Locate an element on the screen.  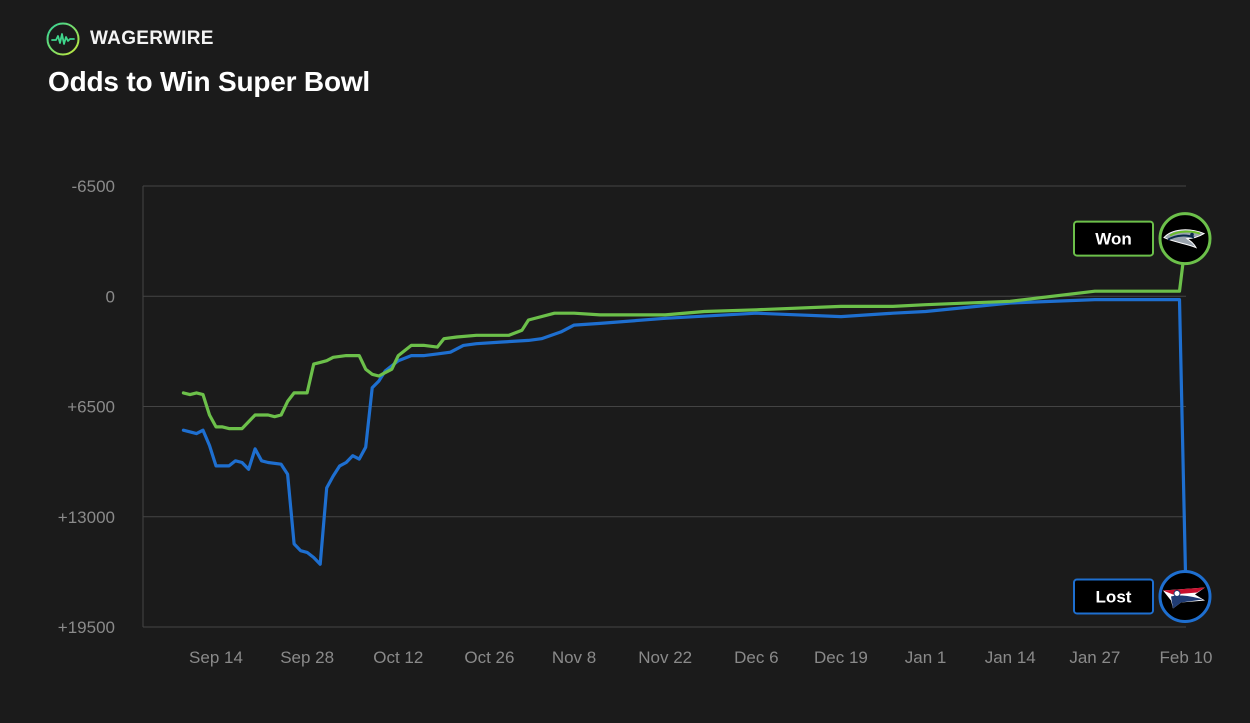
x-tick-label: Nov 8 is located at coordinates (574, 657).